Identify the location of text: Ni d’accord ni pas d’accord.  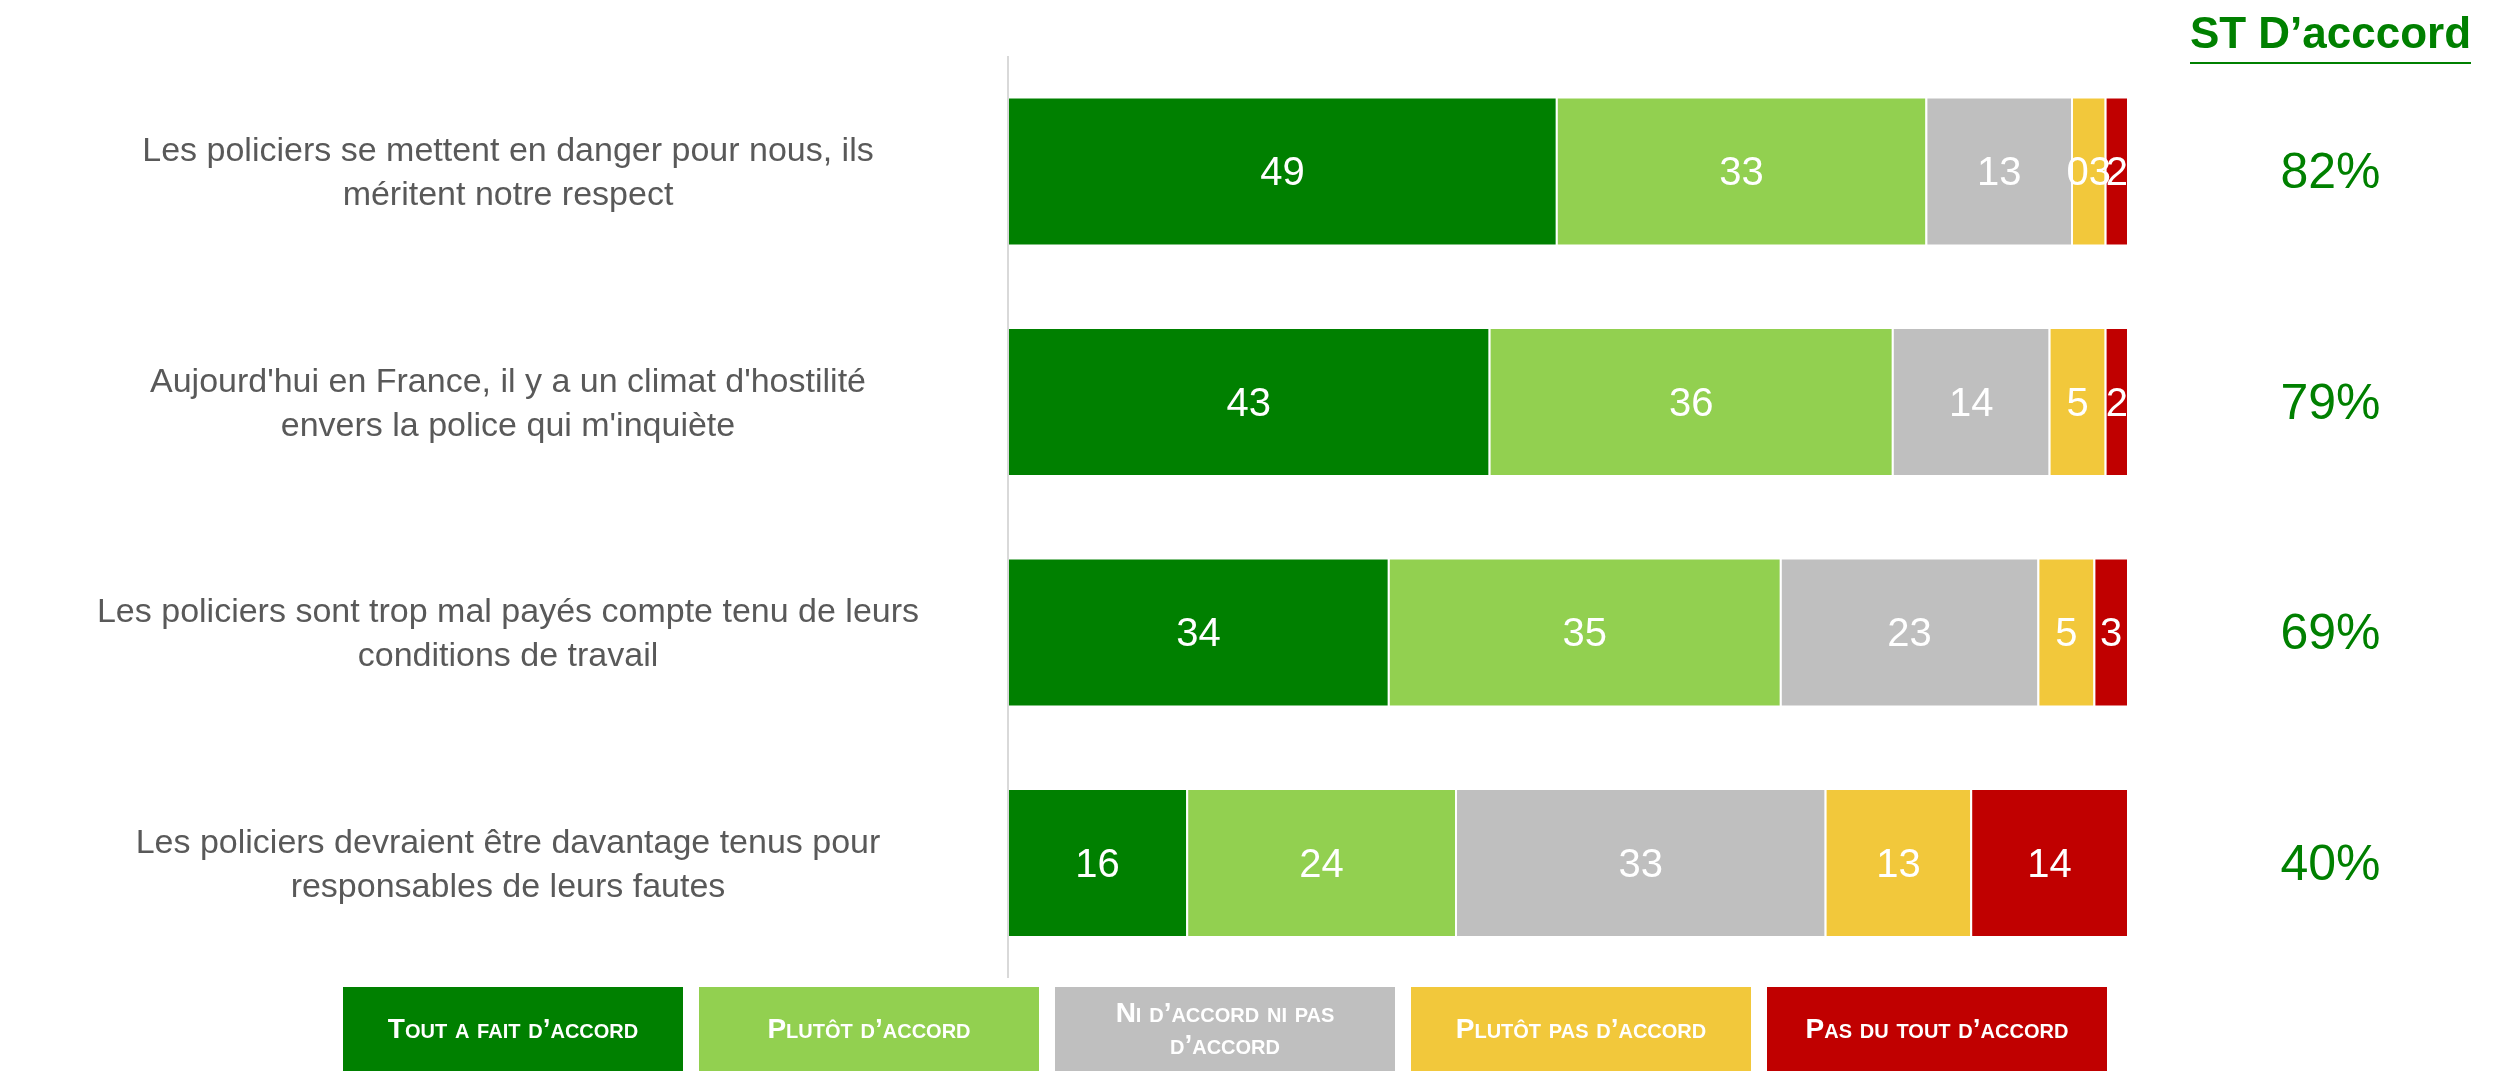
(1225, 1029).